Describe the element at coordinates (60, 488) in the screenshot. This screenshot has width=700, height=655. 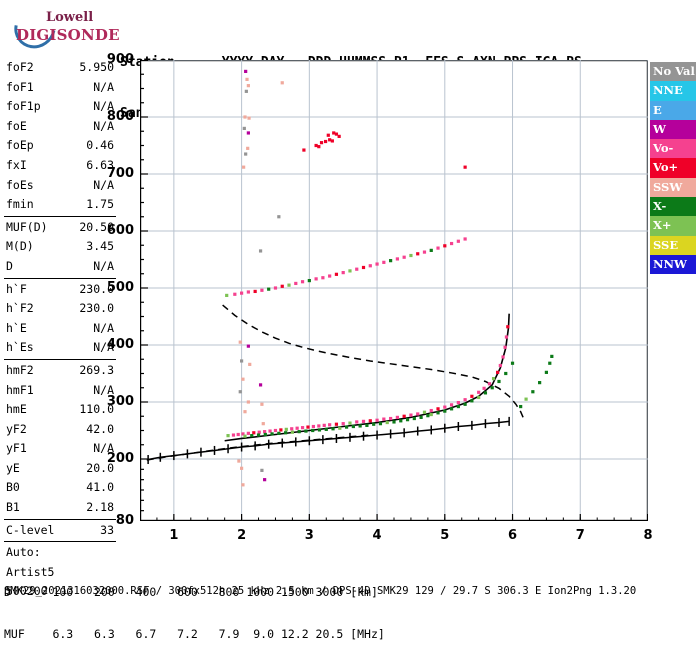
I see `param-row-b0: B0 41.0` at that location.